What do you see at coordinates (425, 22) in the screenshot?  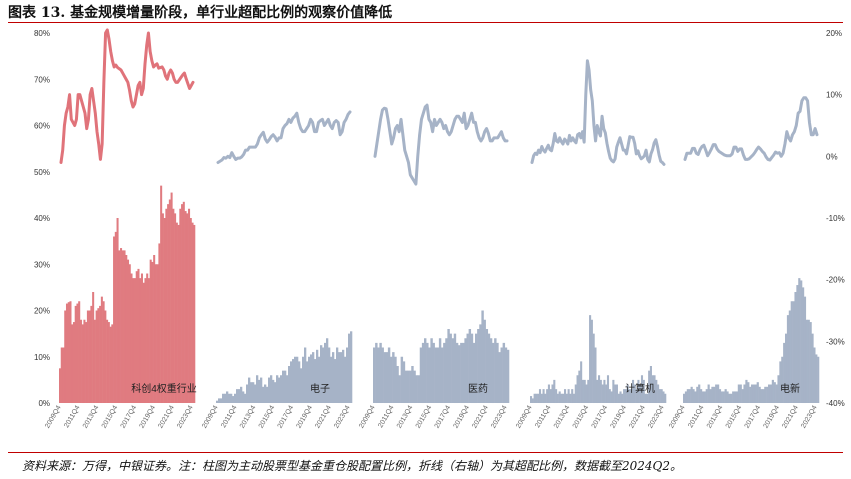 I see `title-rule` at bounding box center [425, 22].